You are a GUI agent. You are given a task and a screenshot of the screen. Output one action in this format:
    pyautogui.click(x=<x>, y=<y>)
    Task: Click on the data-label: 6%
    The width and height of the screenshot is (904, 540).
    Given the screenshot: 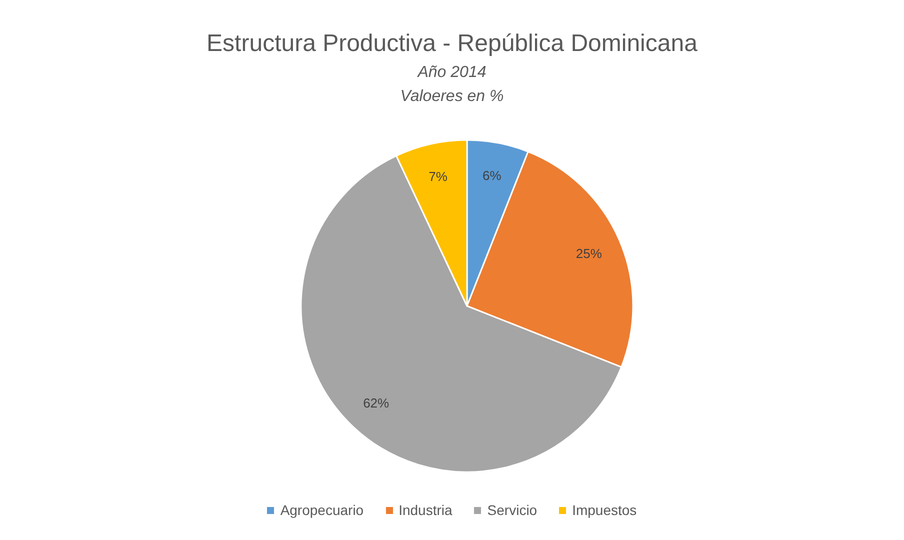 What is the action you would take?
    pyautogui.click(x=492, y=176)
    